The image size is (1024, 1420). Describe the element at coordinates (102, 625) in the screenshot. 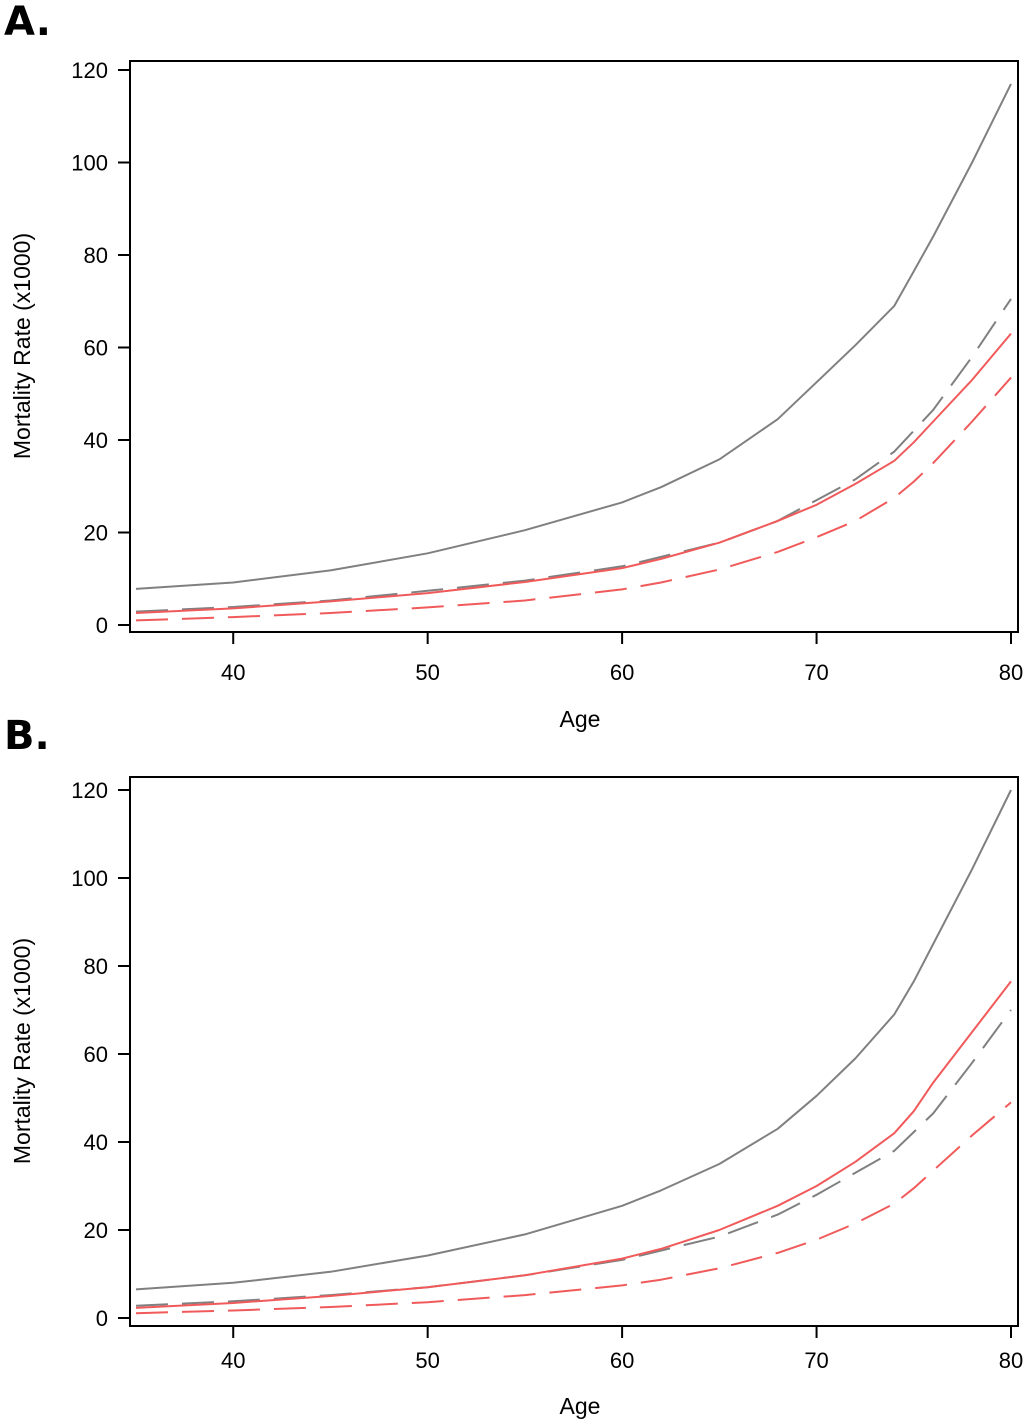

I see `panel-a-y-tick-label: 0` at that location.